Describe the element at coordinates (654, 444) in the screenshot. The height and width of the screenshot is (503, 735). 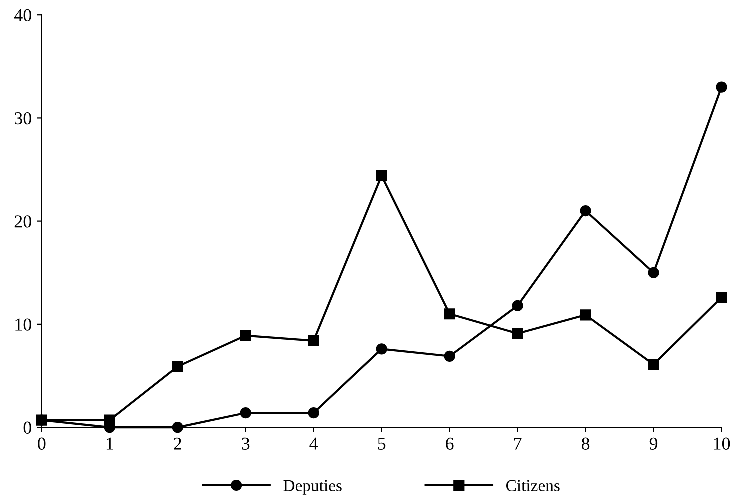
I see `x-tick-label: 9` at that location.